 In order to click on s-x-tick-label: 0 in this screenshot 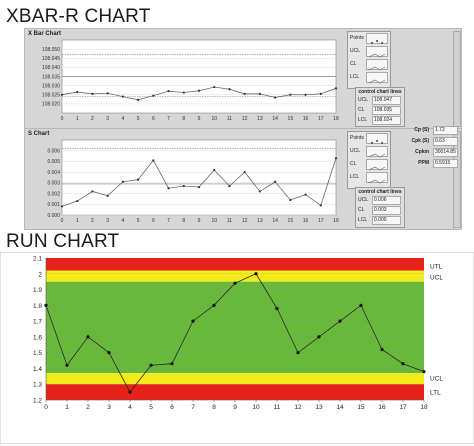, I will do `click(62, 221)`.